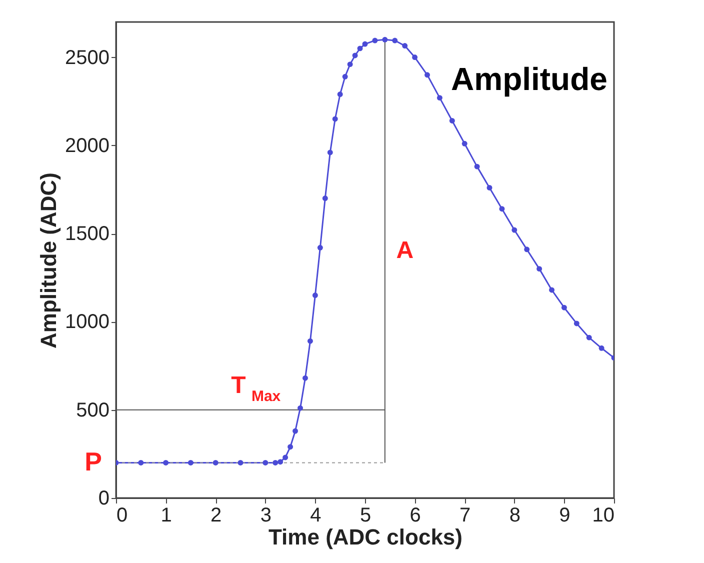  What do you see at coordinates (514, 515) in the screenshot?
I see `x-tick-label: 8` at bounding box center [514, 515].